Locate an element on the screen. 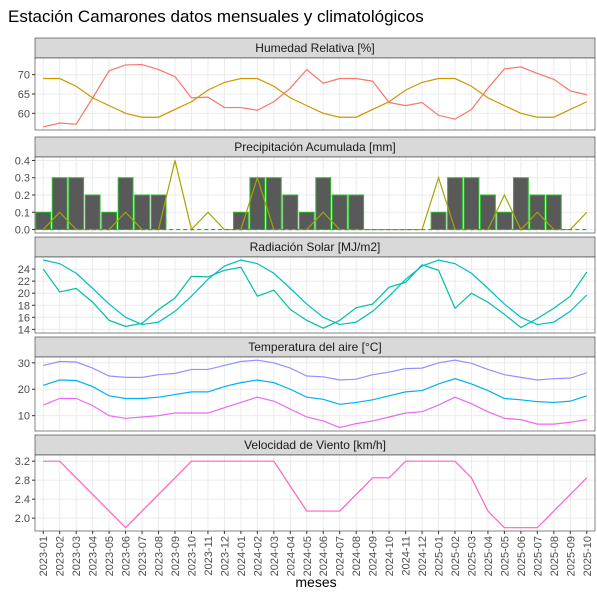 Image resolution: width=597 pixels, height=595 pixels. y-tick-label: 0.0 is located at coordinates (22, 231).